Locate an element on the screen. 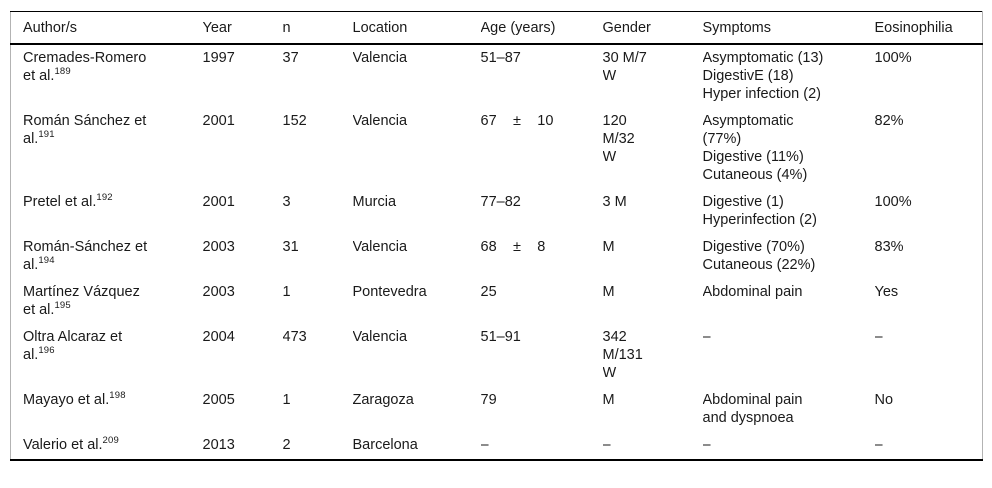  author-cell: Román-Sánchez et al.194 is located at coordinates (107, 256).